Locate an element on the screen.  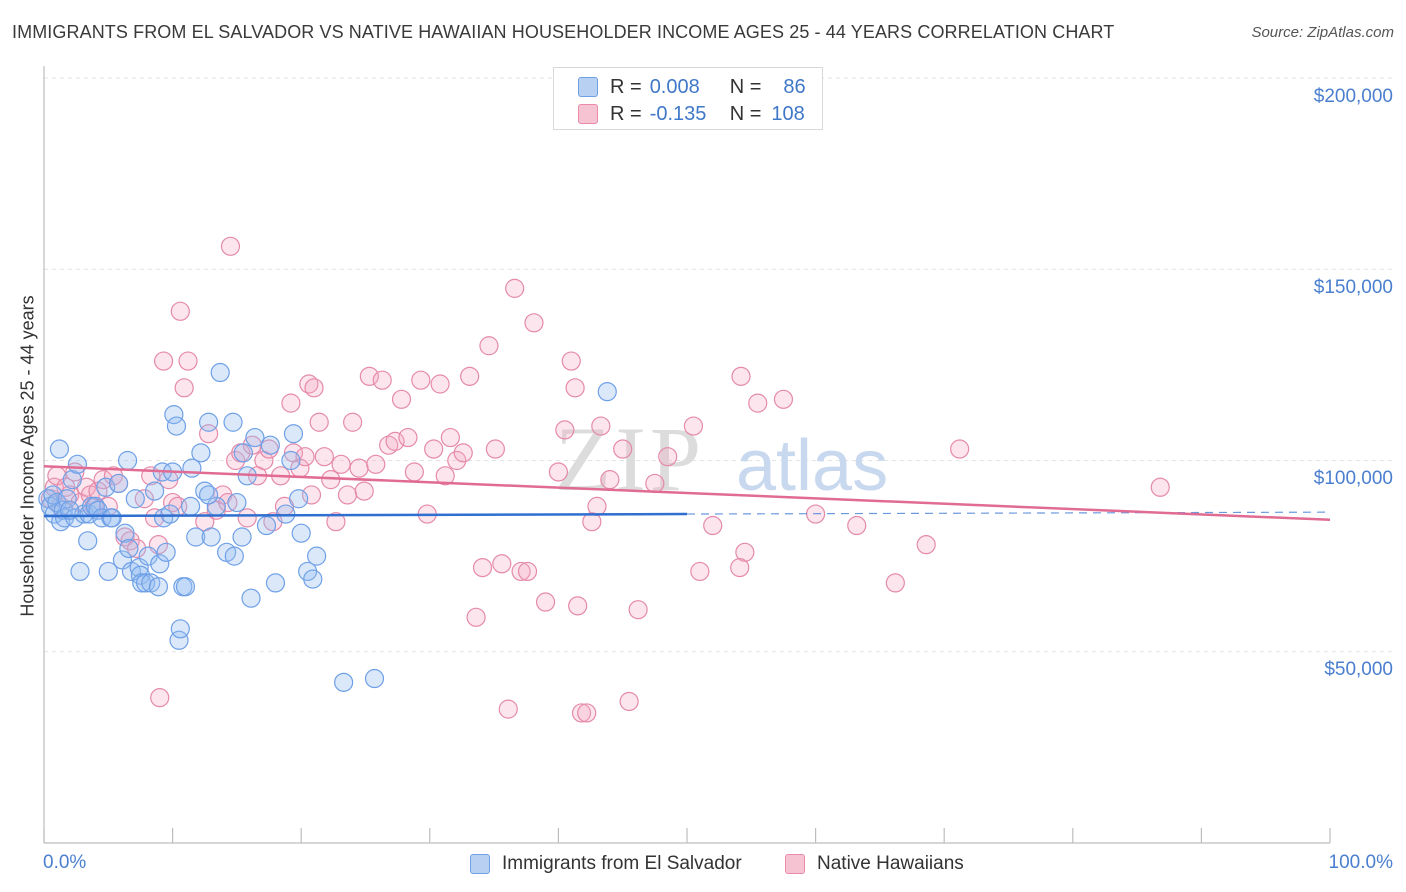
legend-item-el-salvador: Immigrants from El Salvador is located at coordinates (606, 864).